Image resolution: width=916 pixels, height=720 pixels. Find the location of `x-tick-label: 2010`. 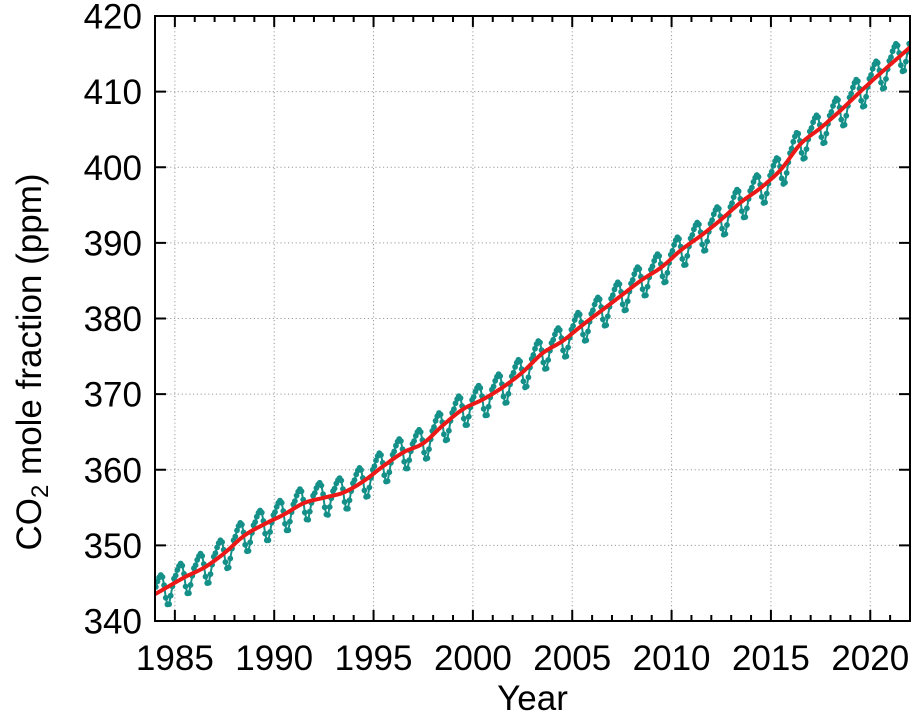

x-tick-label: 2010 is located at coordinates (672, 658).